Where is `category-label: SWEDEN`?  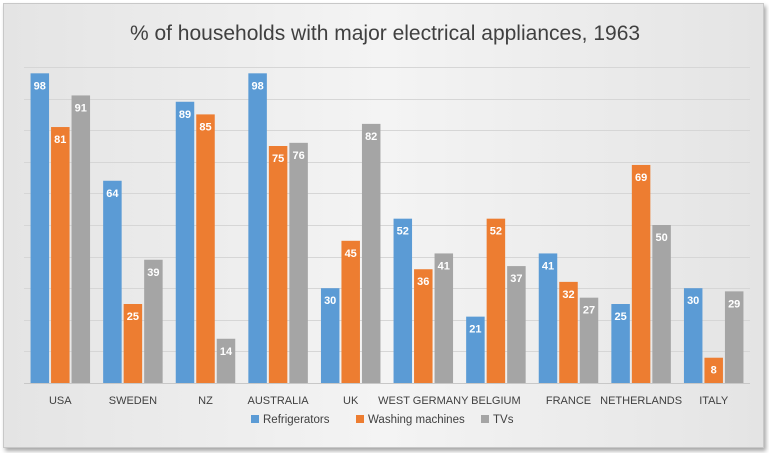 category-label: SWEDEN is located at coordinates (133, 401).